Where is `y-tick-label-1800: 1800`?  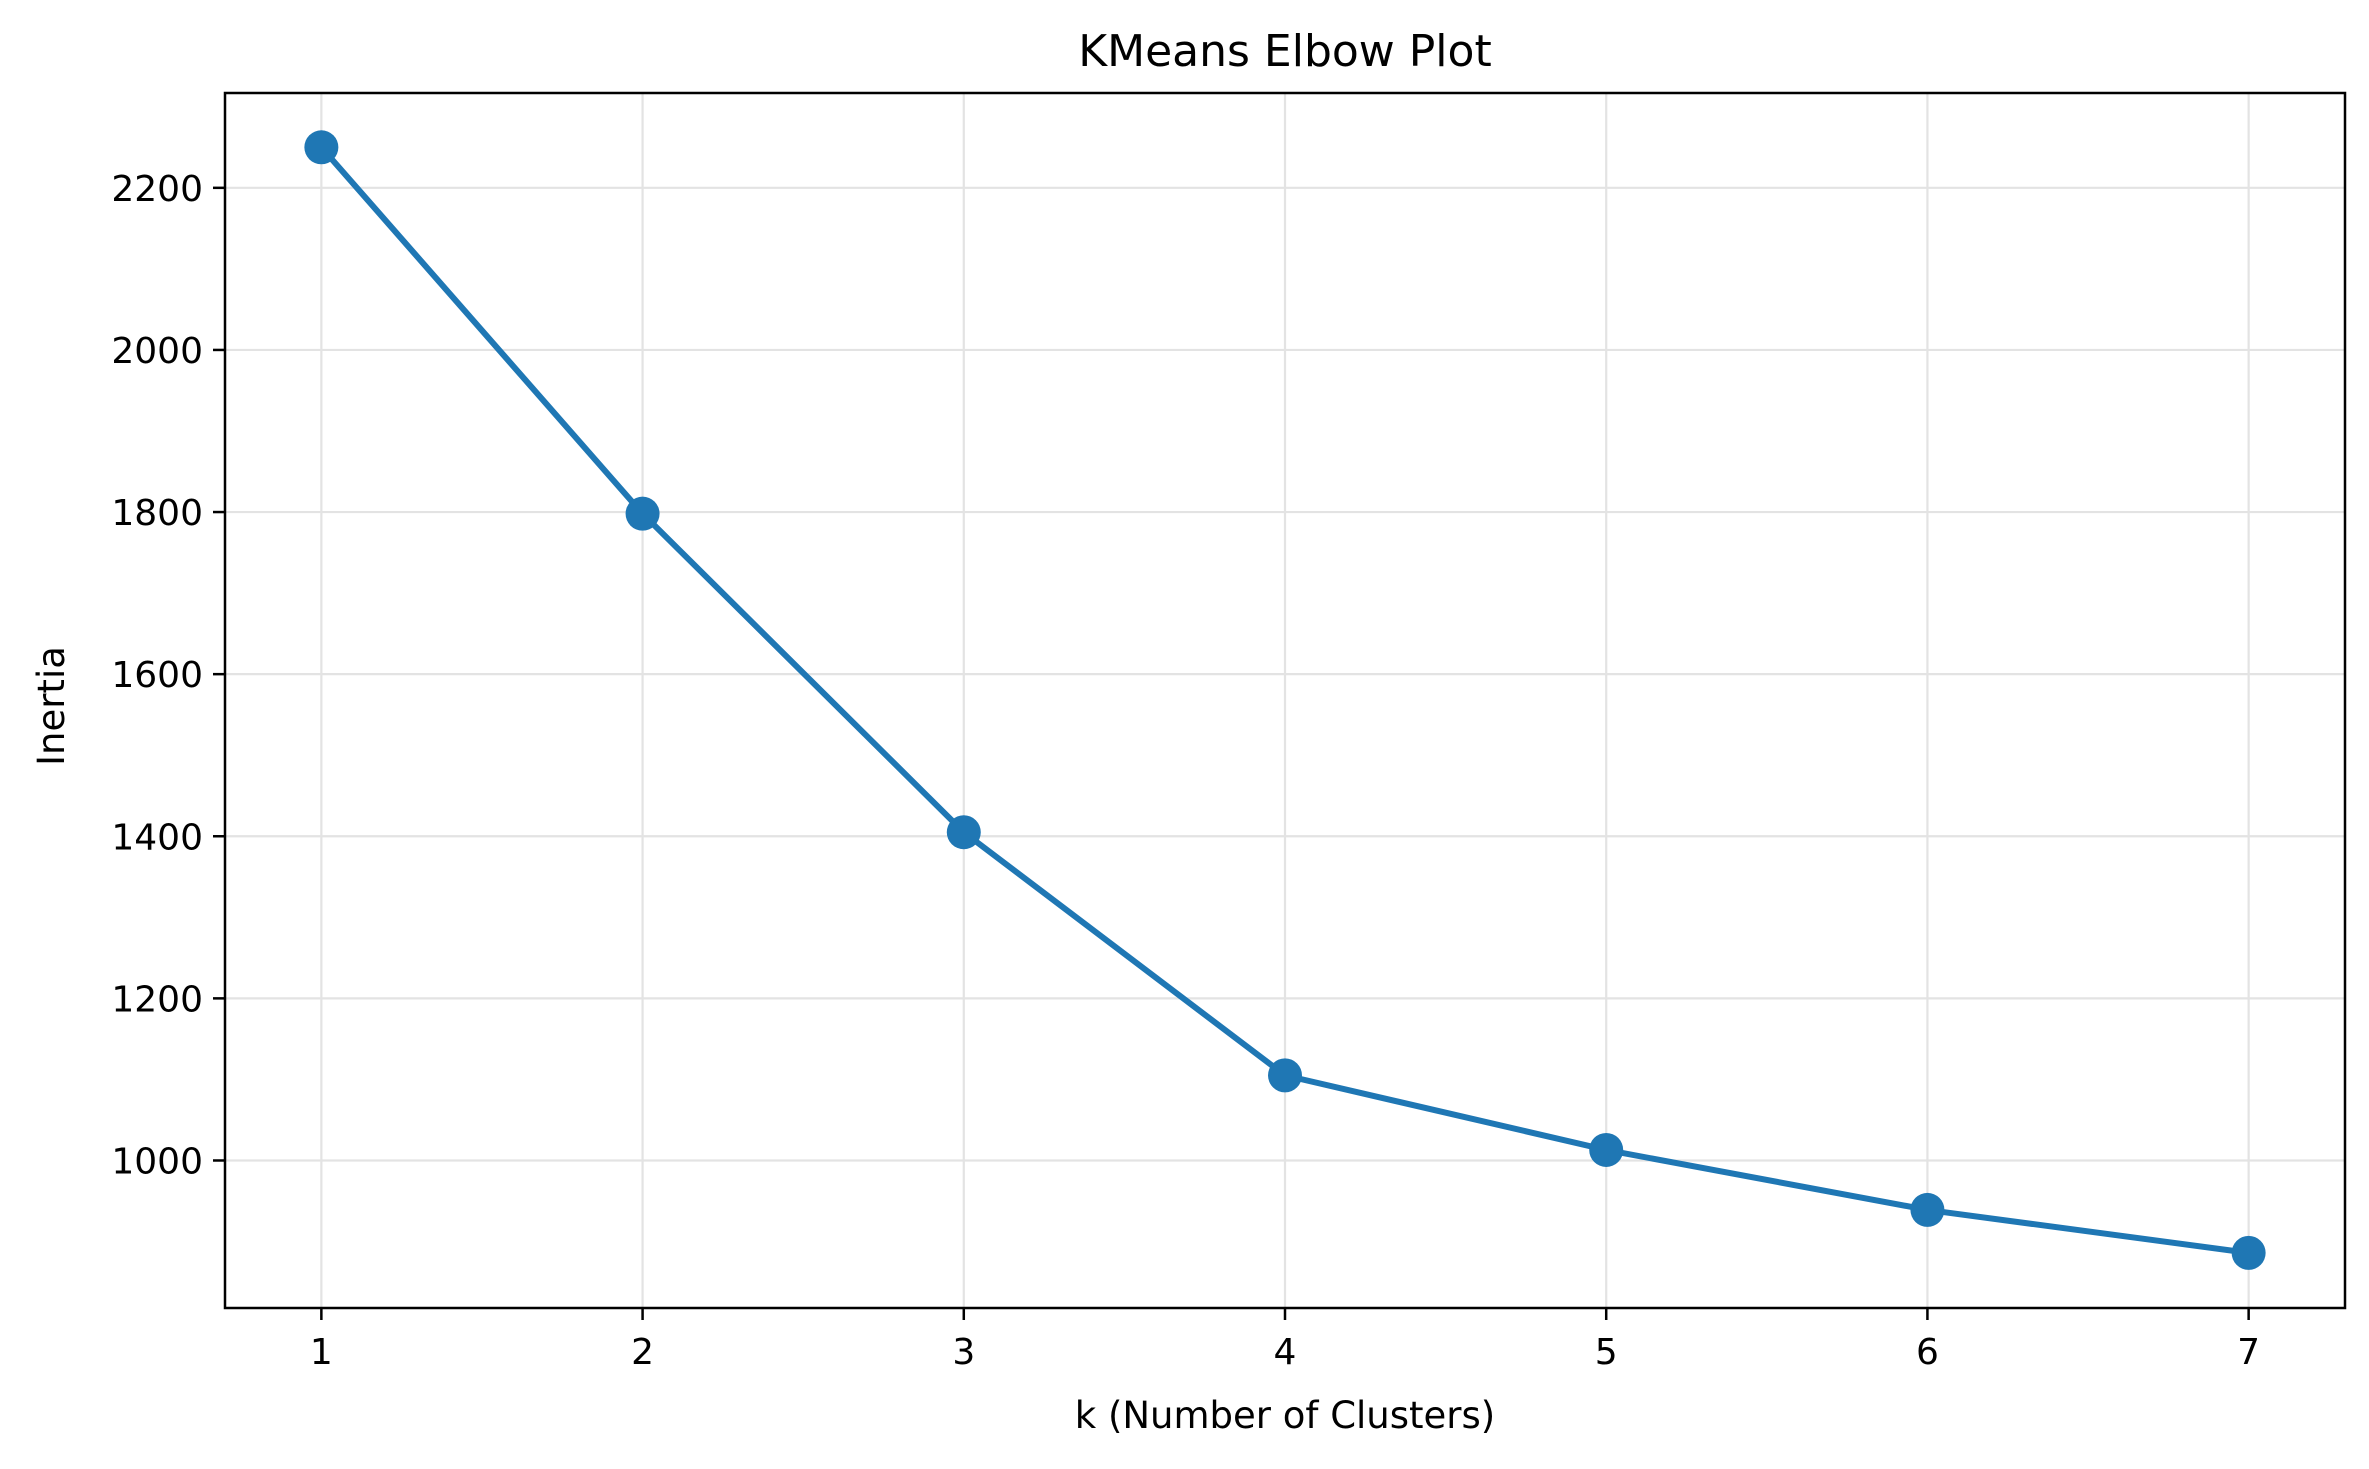
y-tick-label-1800: 1800 is located at coordinates (157, 513).